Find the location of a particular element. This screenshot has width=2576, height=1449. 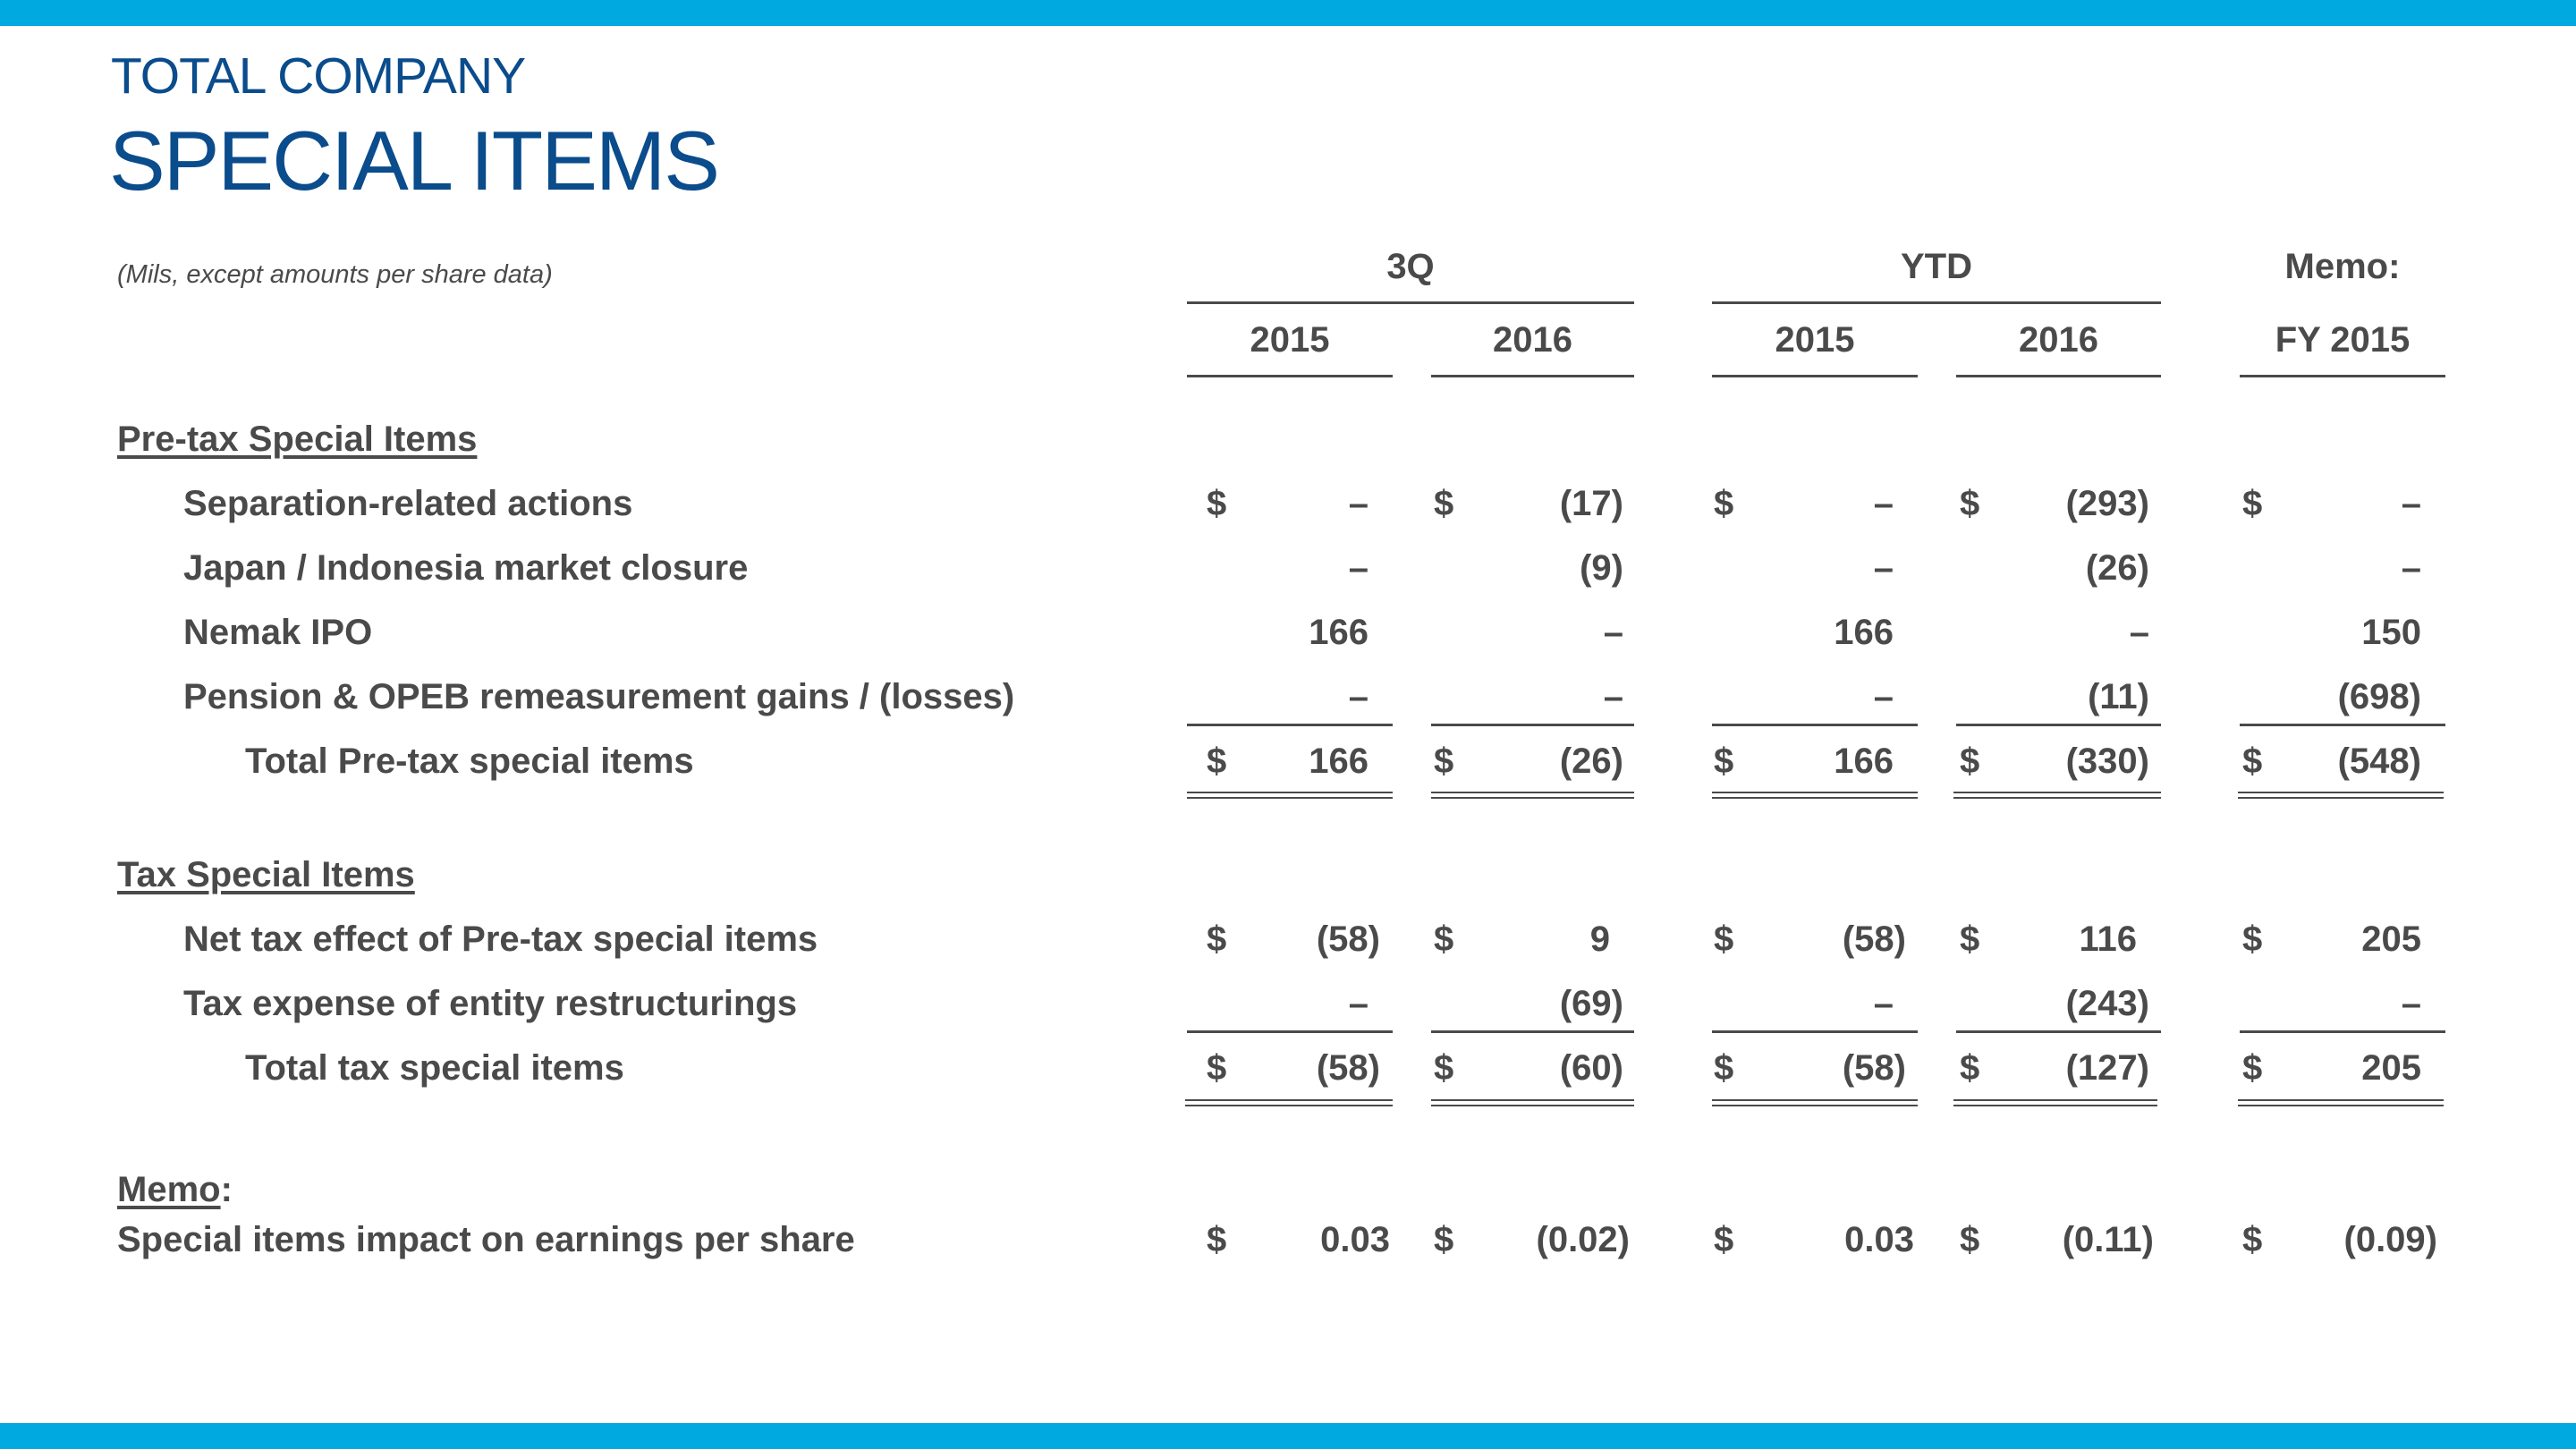

page-title: SPECIAL ITEMS is located at coordinates (414, 161).